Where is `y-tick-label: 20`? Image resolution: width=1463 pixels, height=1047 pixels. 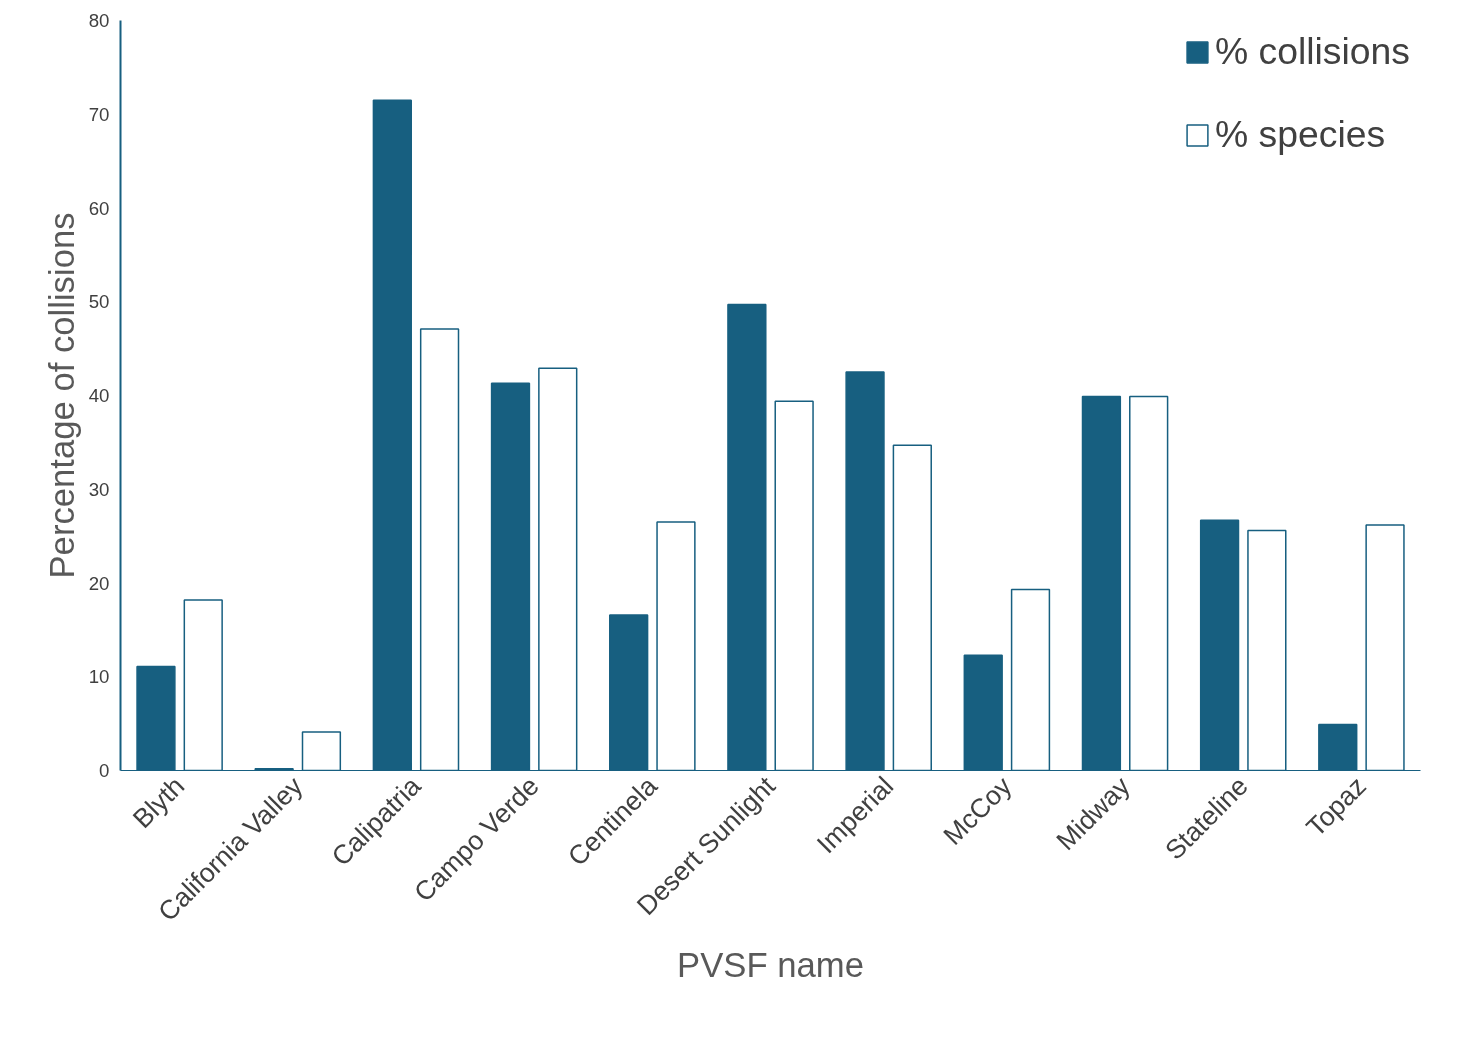 y-tick-label: 20 is located at coordinates (99, 583).